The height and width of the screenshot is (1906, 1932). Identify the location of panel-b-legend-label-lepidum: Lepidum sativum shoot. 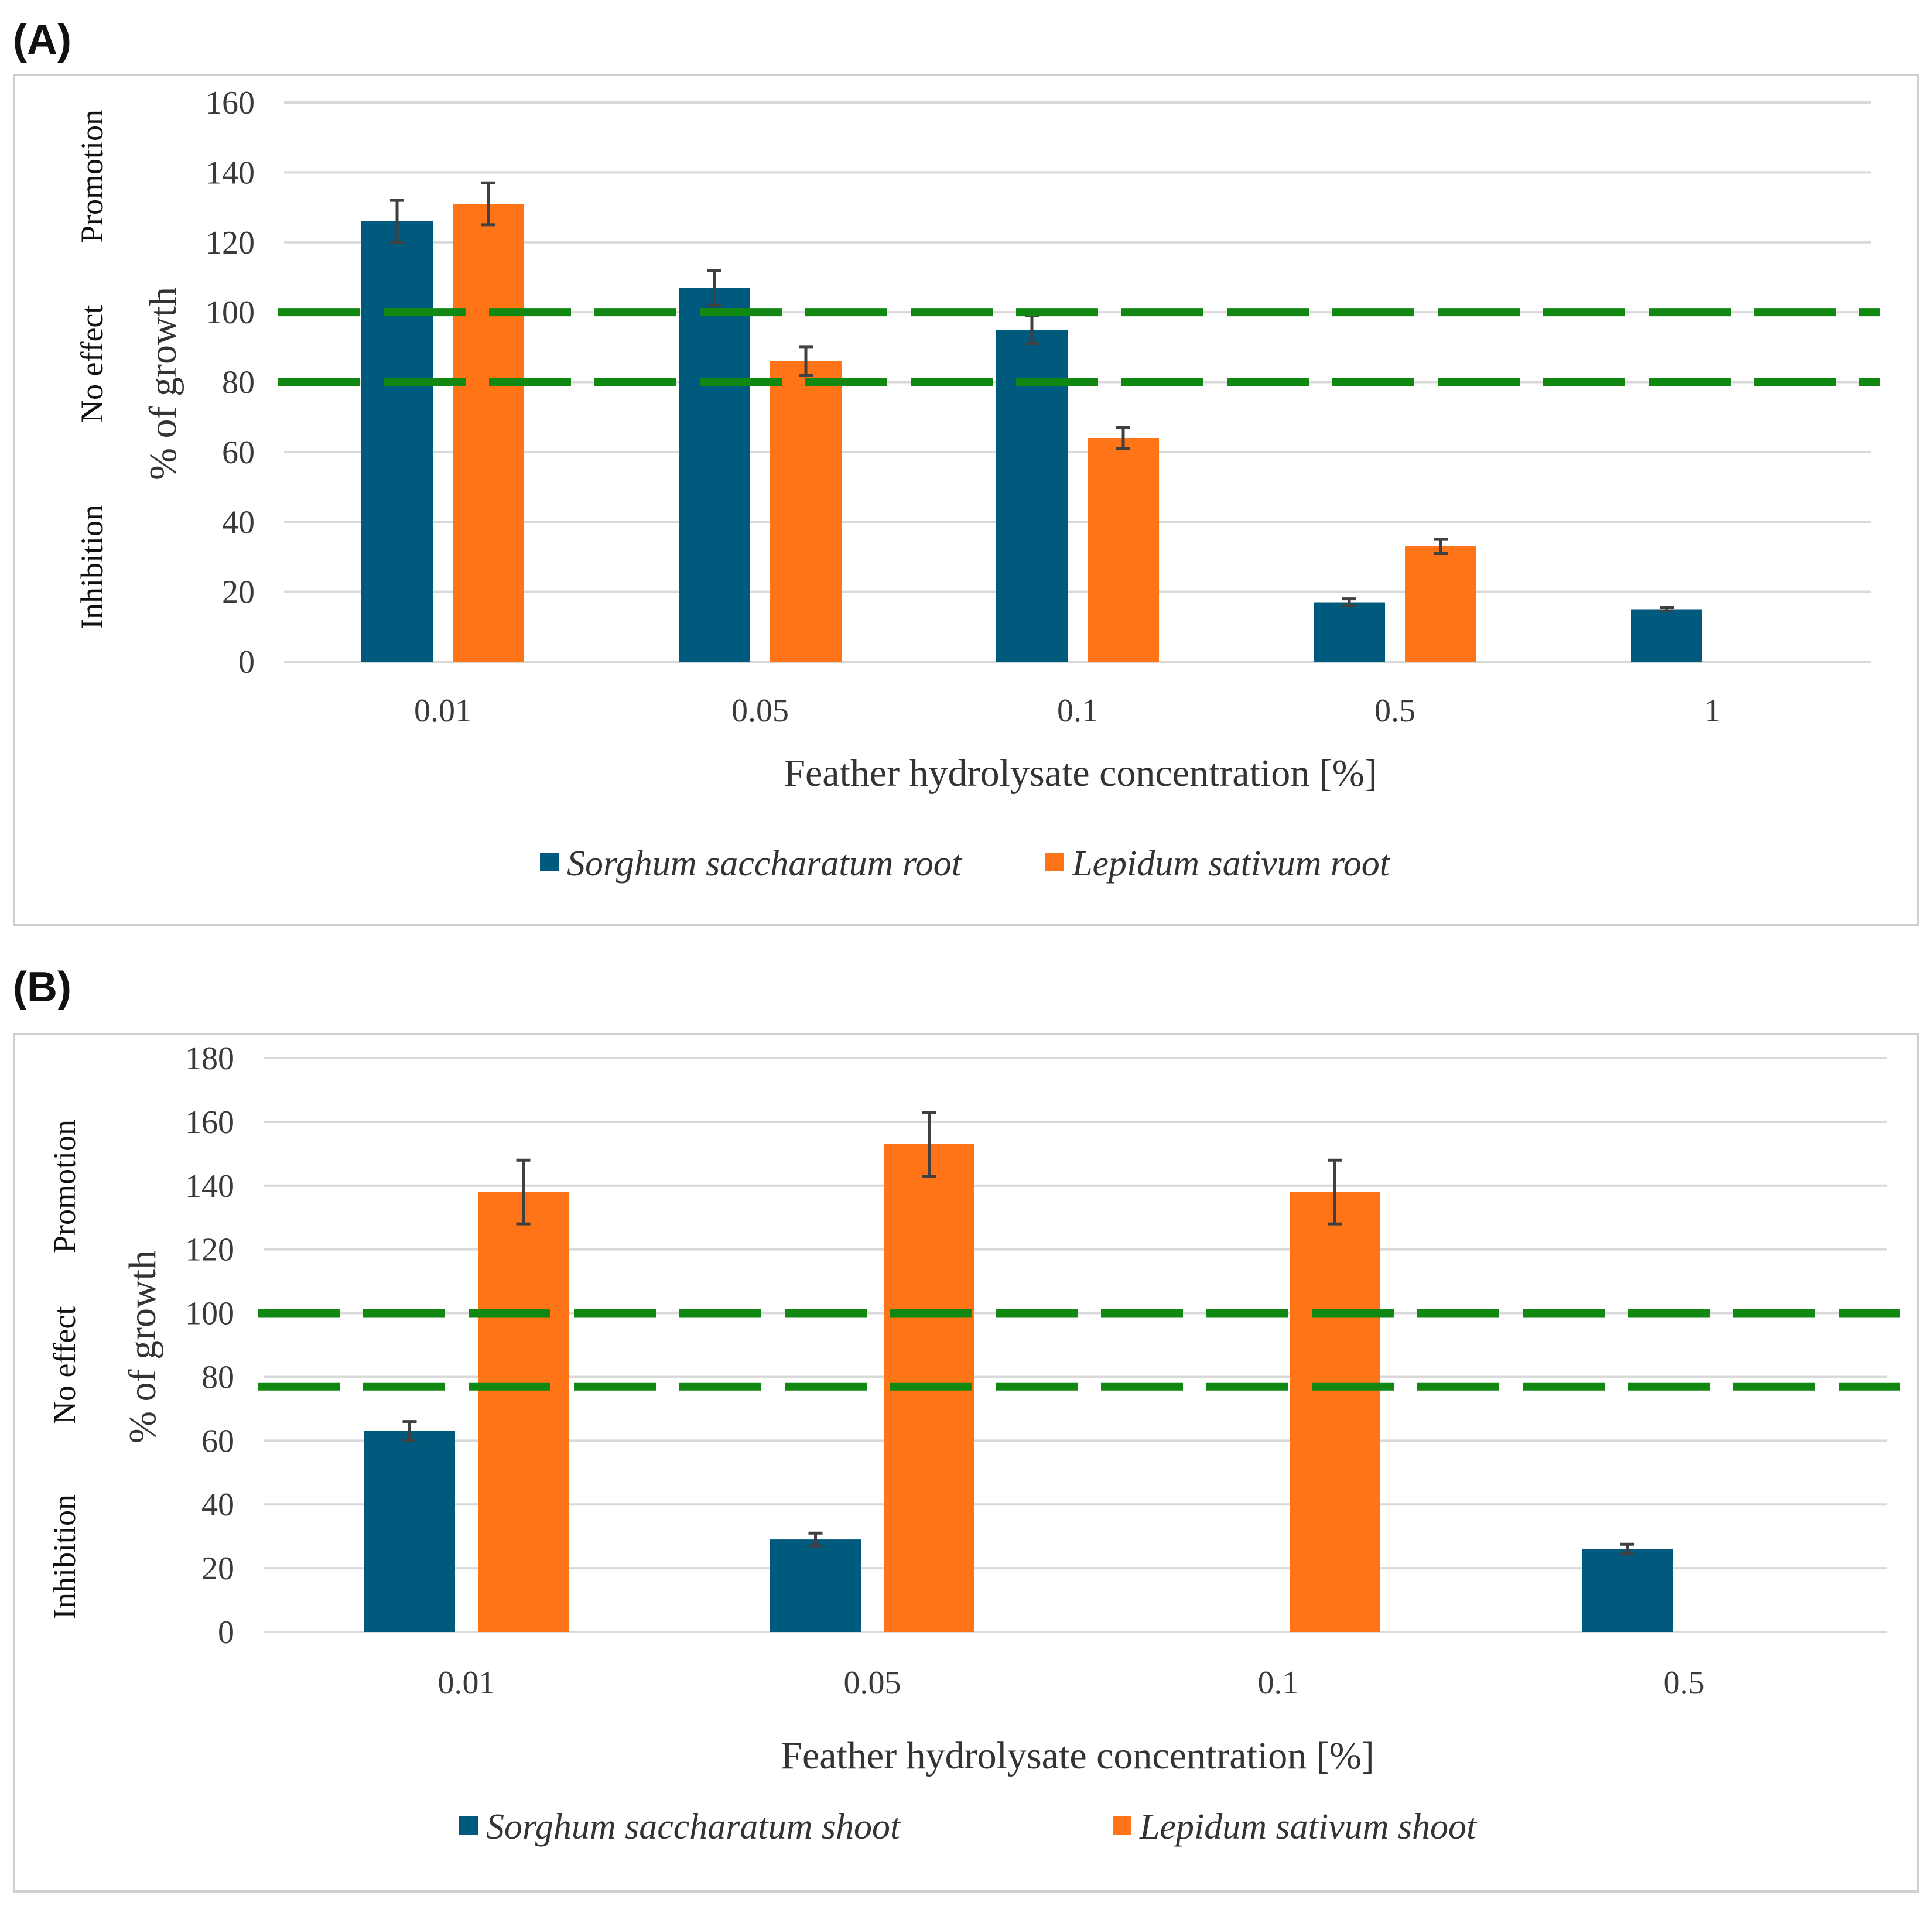
(1308, 1827).